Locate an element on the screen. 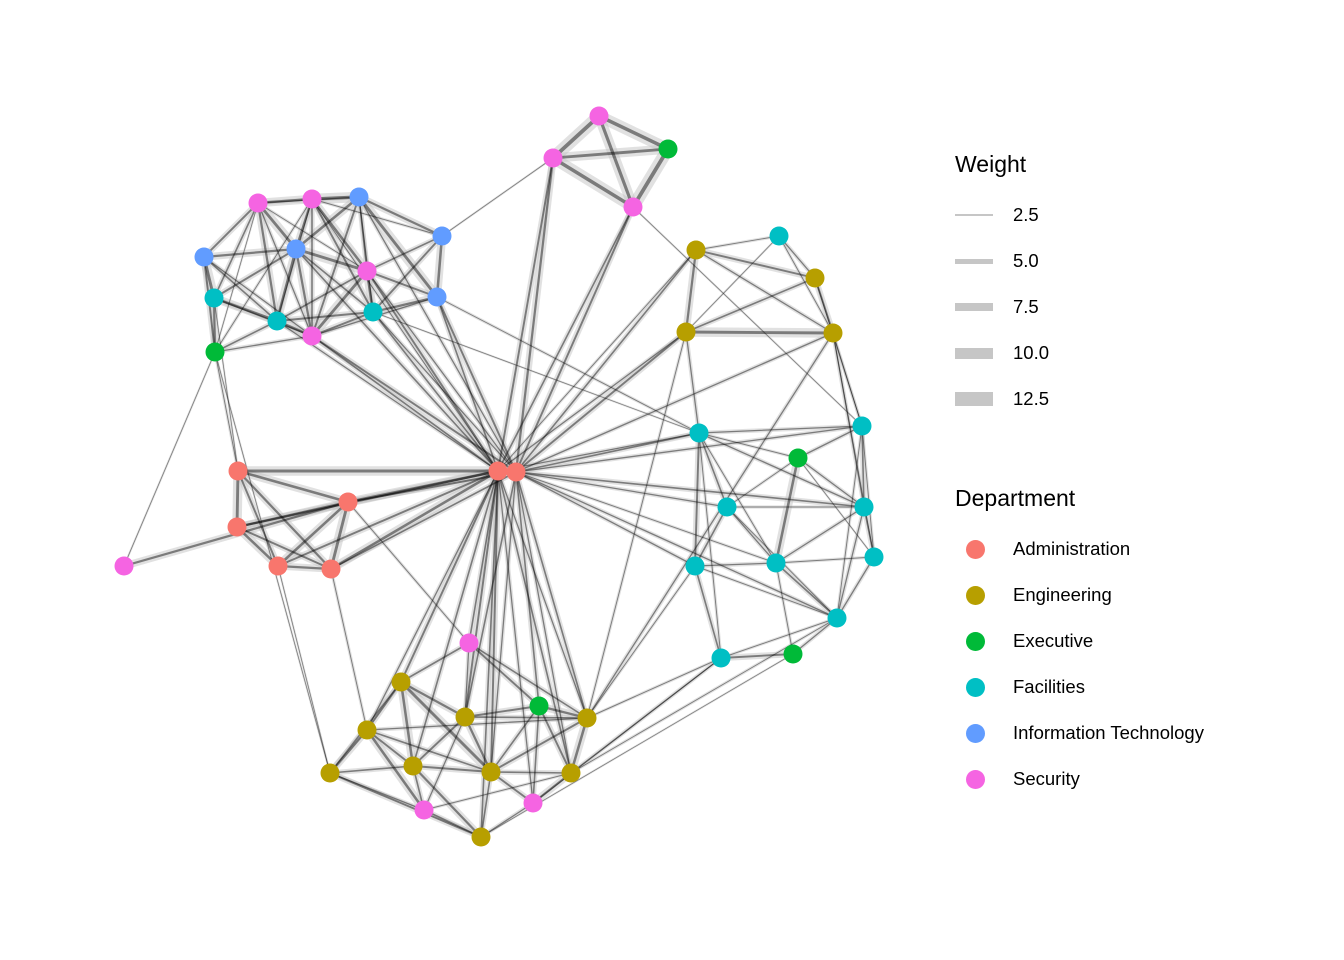 The width and height of the screenshot is (1344, 960). department-label: Security is located at coordinates (1046, 778).